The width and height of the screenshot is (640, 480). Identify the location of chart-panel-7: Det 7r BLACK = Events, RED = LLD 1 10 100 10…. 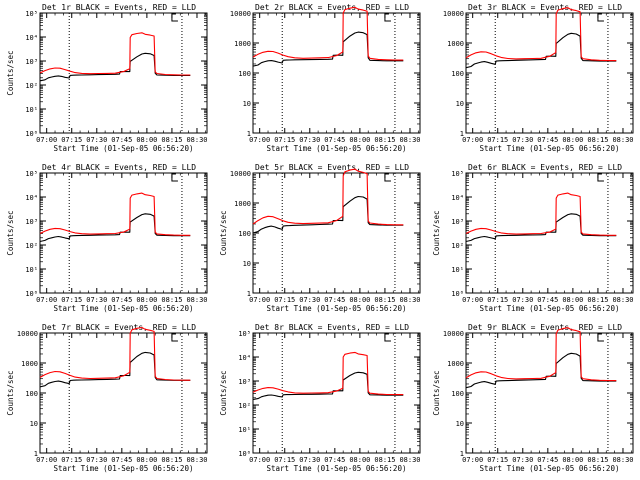
(107, 398).